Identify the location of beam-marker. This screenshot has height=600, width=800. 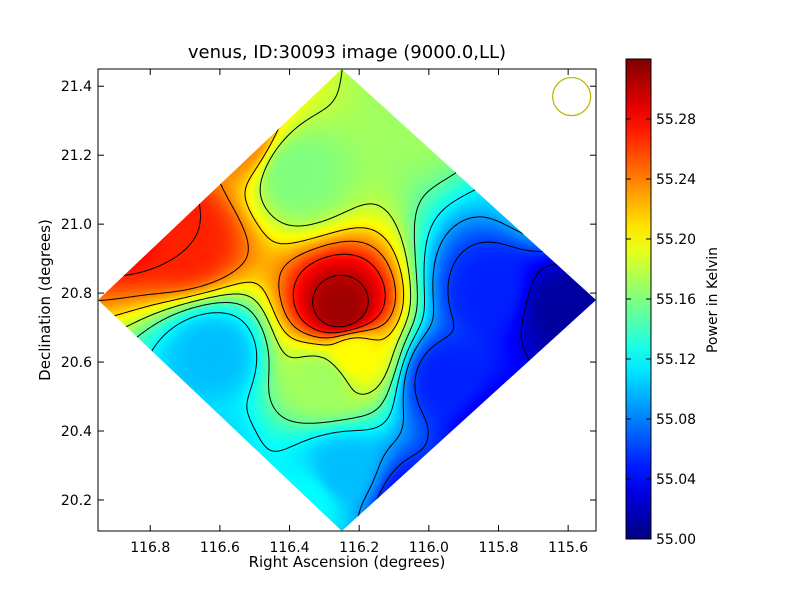
(572, 96).